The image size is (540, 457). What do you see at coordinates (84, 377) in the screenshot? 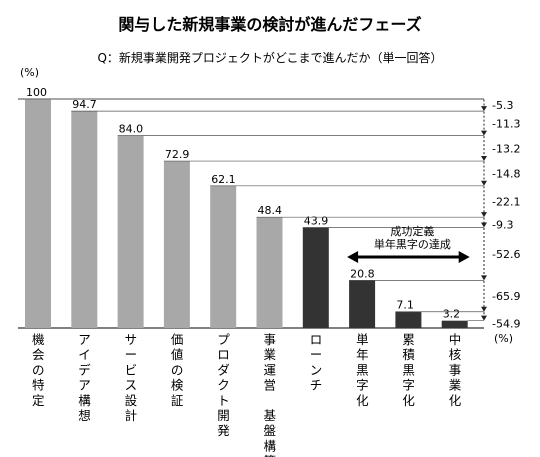
I see `category-label: アイデア構想` at bounding box center [84, 377].